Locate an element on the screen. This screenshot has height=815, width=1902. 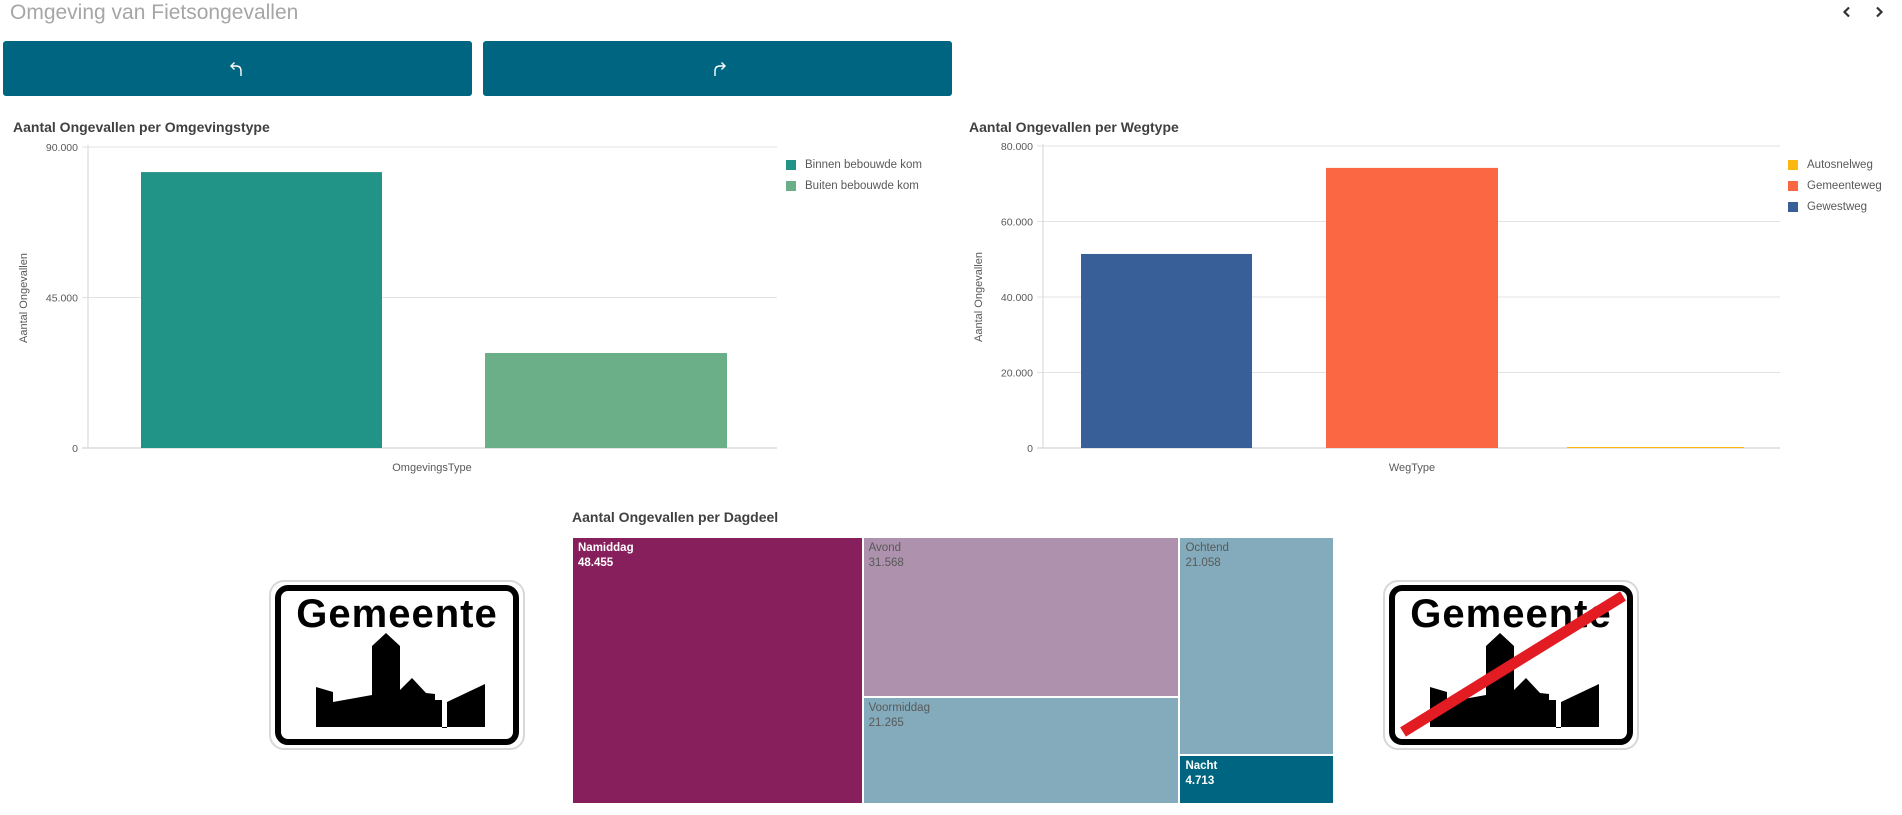
treemap-label: Namiddag 48.455 is located at coordinates (606, 556).